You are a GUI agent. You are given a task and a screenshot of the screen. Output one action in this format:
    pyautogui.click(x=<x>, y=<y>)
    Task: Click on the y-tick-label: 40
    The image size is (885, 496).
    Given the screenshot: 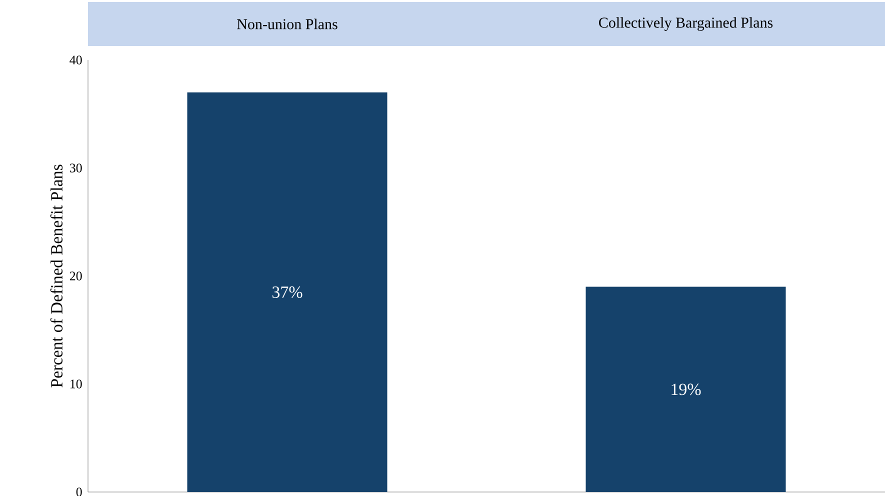 What is the action you would take?
    pyautogui.click(x=76, y=60)
    